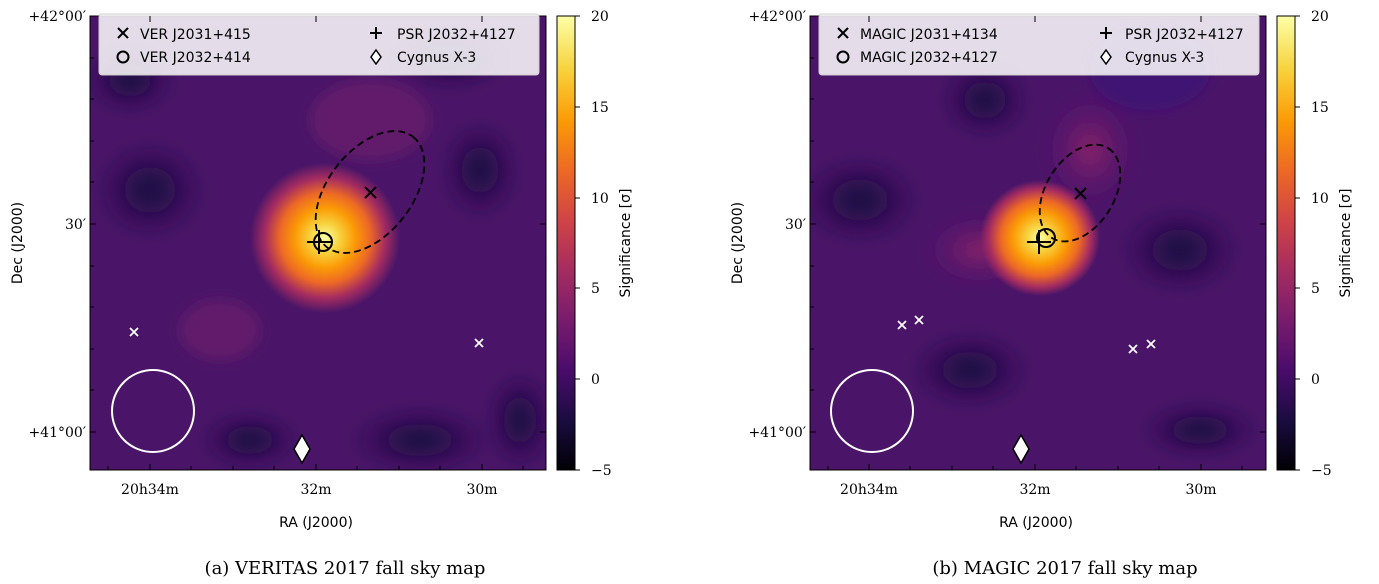 This screenshot has width=1379, height=584. What do you see at coordinates (1286, 243) in the screenshot?
I see `magic-colorbar` at bounding box center [1286, 243].